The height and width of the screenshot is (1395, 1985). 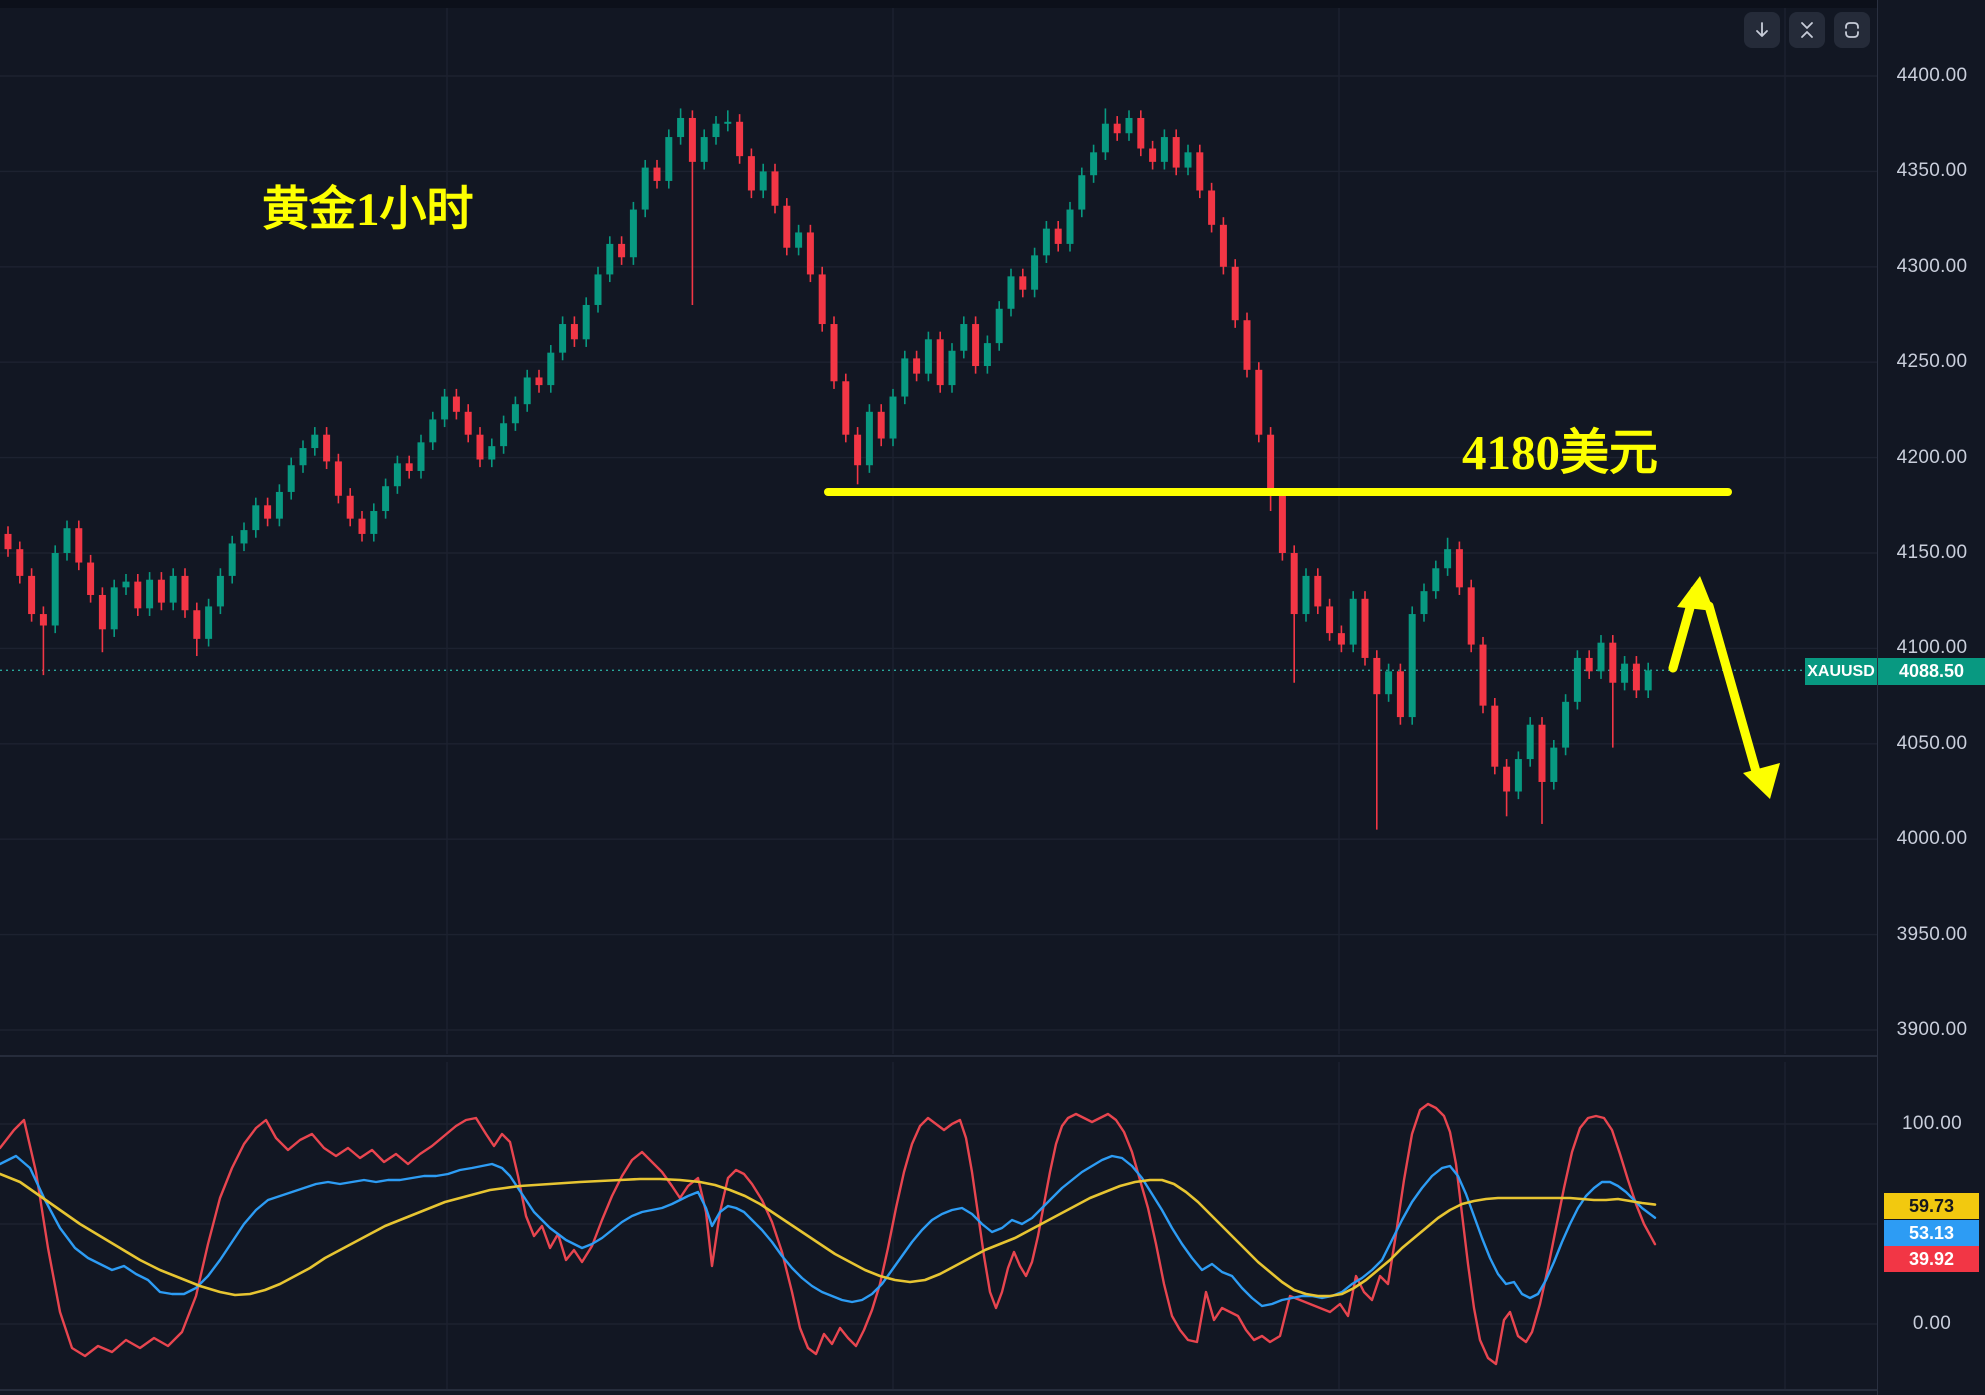 I want to click on price-tick-label: 4250.00, so click(x=1932, y=362).